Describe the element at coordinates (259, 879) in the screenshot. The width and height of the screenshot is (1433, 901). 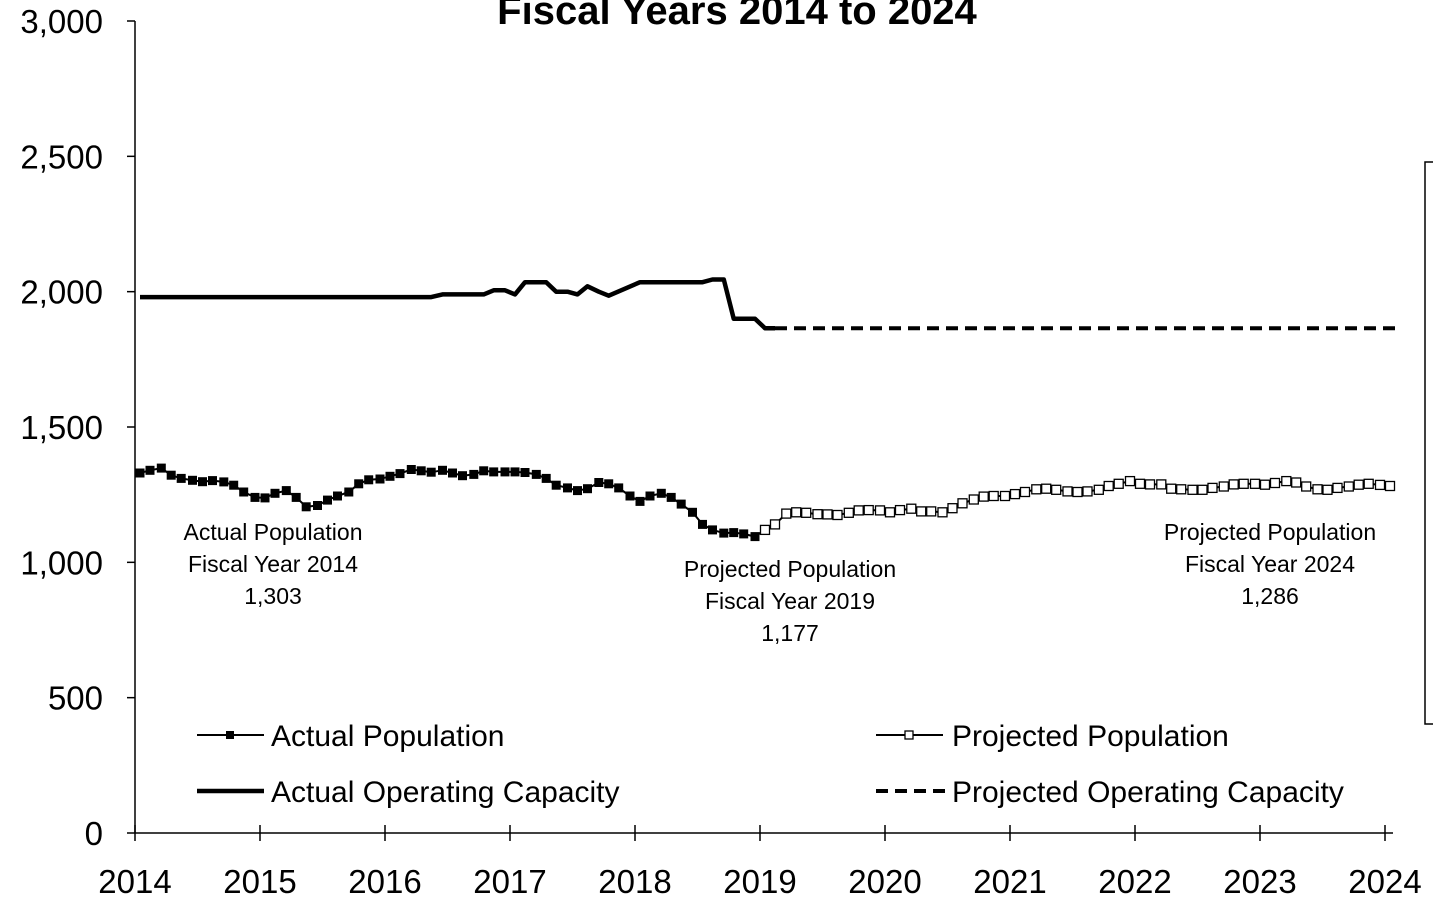
I see `x-tick-label-2015: 2015` at that location.